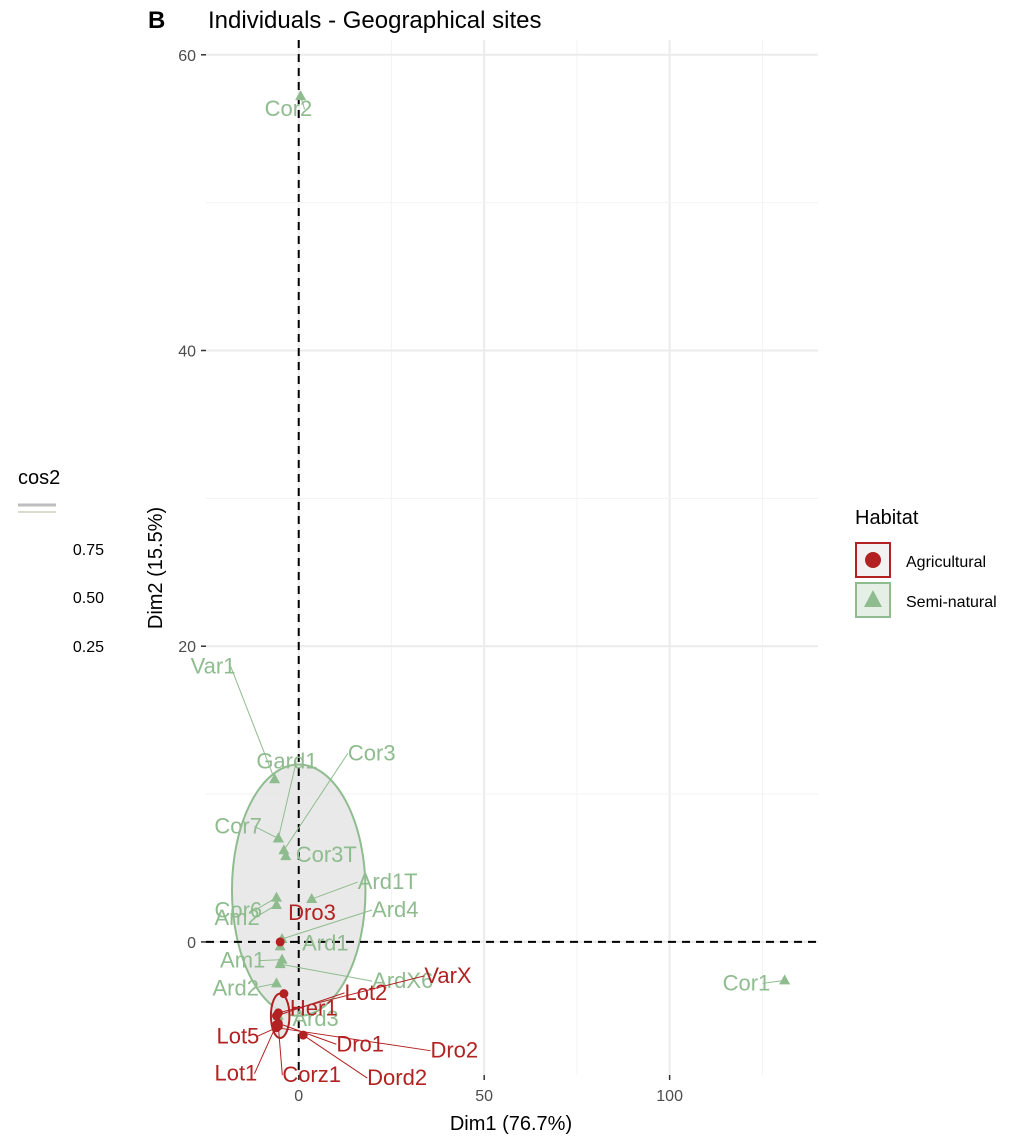  What do you see at coordinates (325, 942) in the screenshot?
I see `point-label: Ard1` at bounding box center [325, 942].